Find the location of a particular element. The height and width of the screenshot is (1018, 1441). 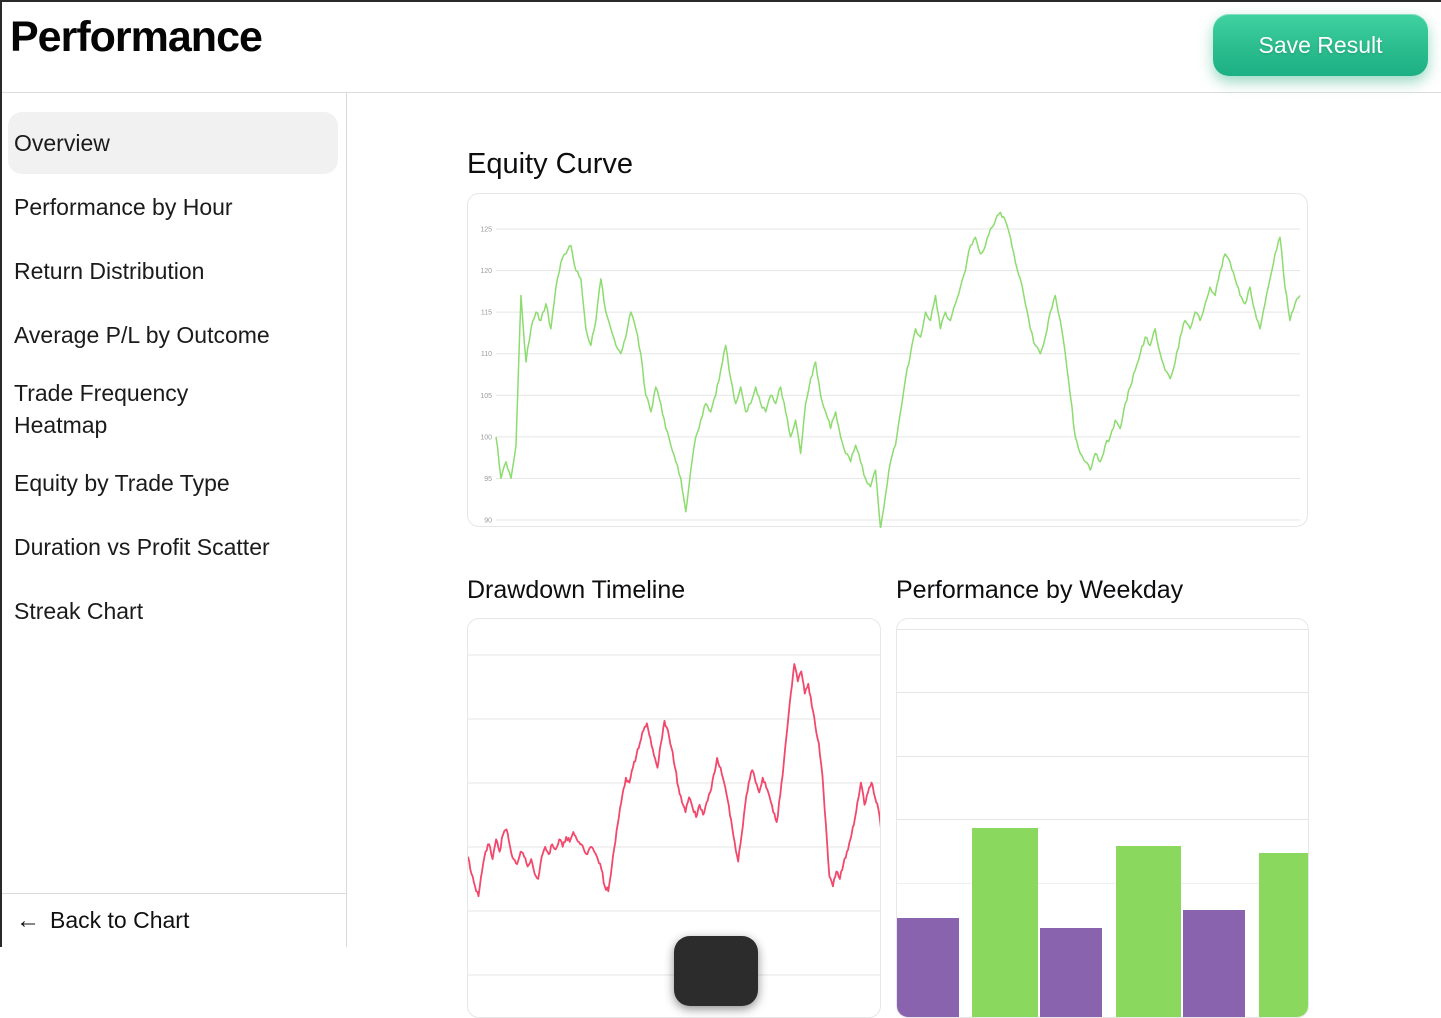

y-tick-label: 115 is located at coordinates (486, 313).